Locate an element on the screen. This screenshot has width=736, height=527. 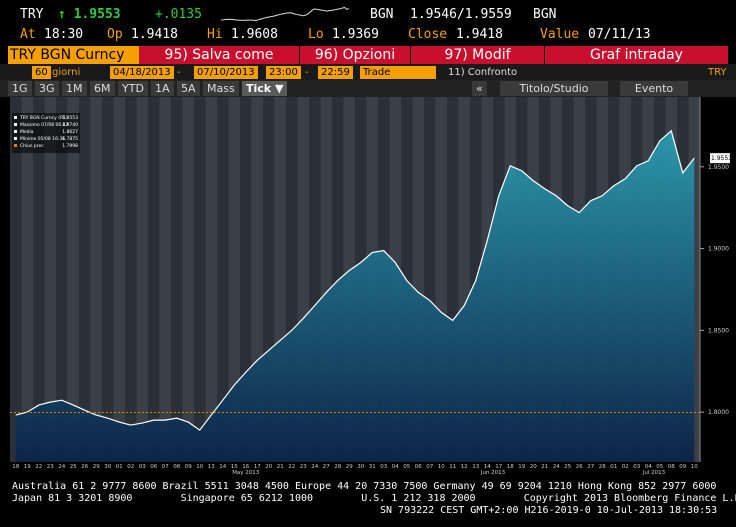
legend-box is located at coordinates (46, 133).